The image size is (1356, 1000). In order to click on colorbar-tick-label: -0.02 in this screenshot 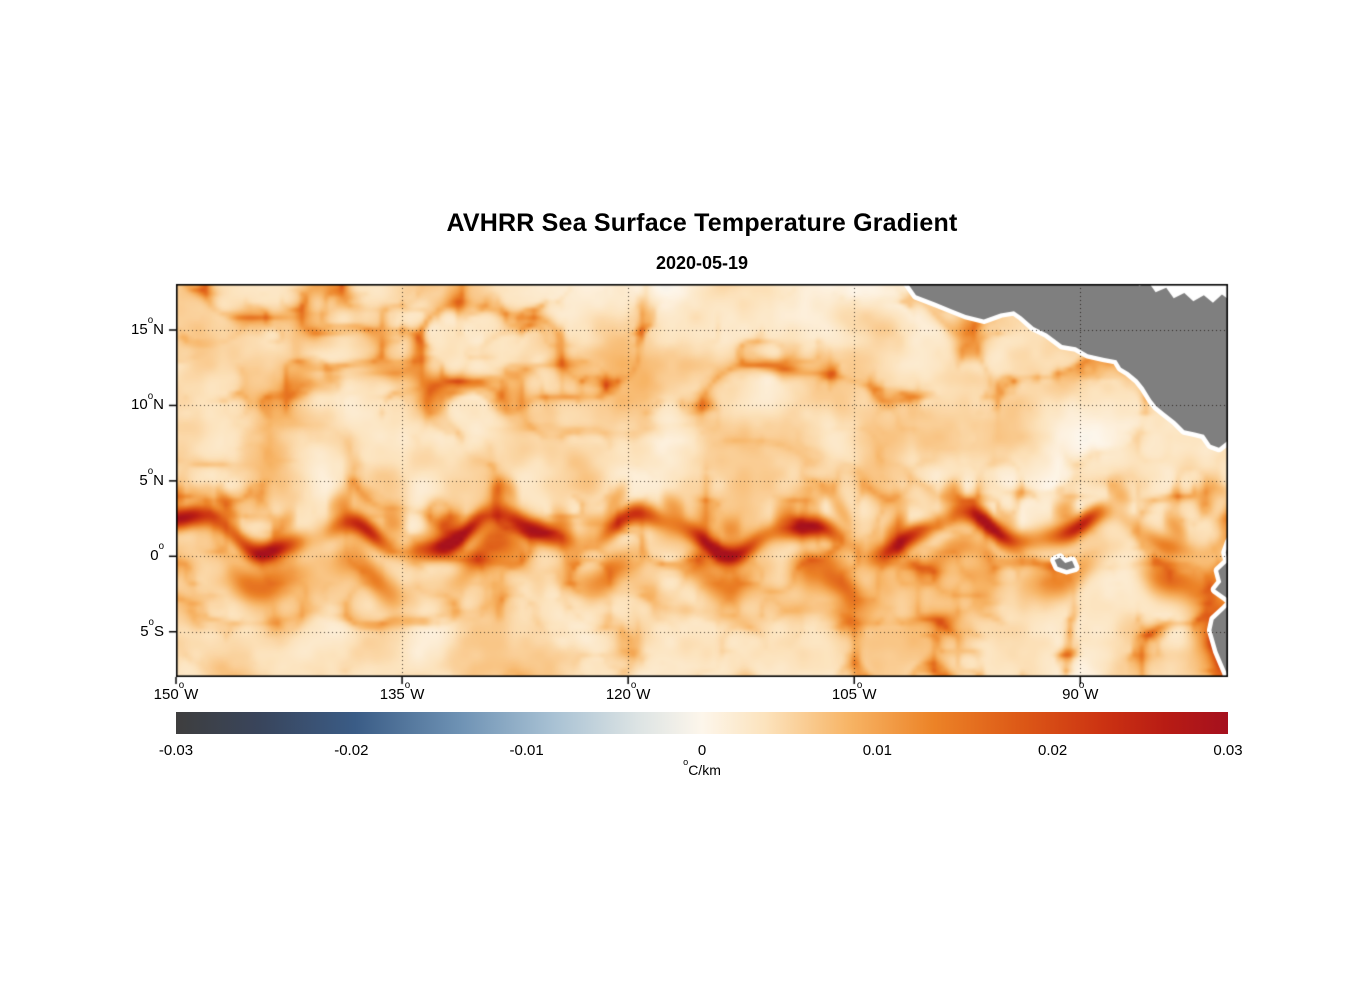, I will do `click(351, 750)`.